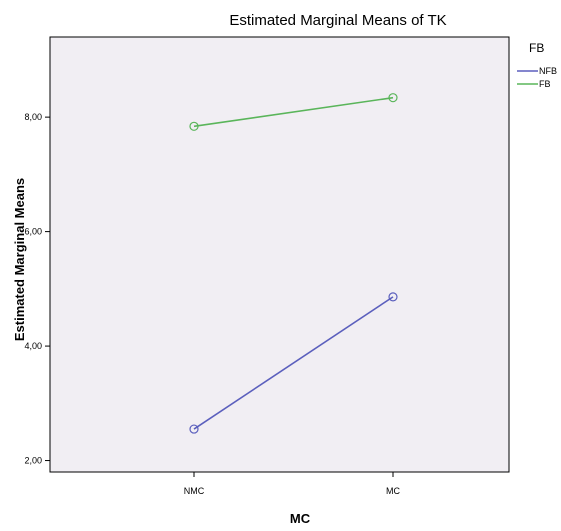  Describe the element at coordinates (19, 259) in the screenshot. I see `y-axis-label: Estimated Marginal Means` at that location.